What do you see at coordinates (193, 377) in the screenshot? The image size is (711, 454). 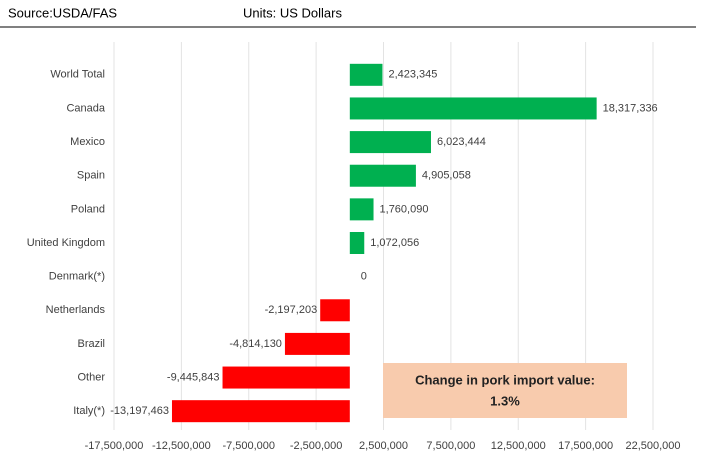 I see `value-label: -9,445,843` at bounding box center [193, 377].